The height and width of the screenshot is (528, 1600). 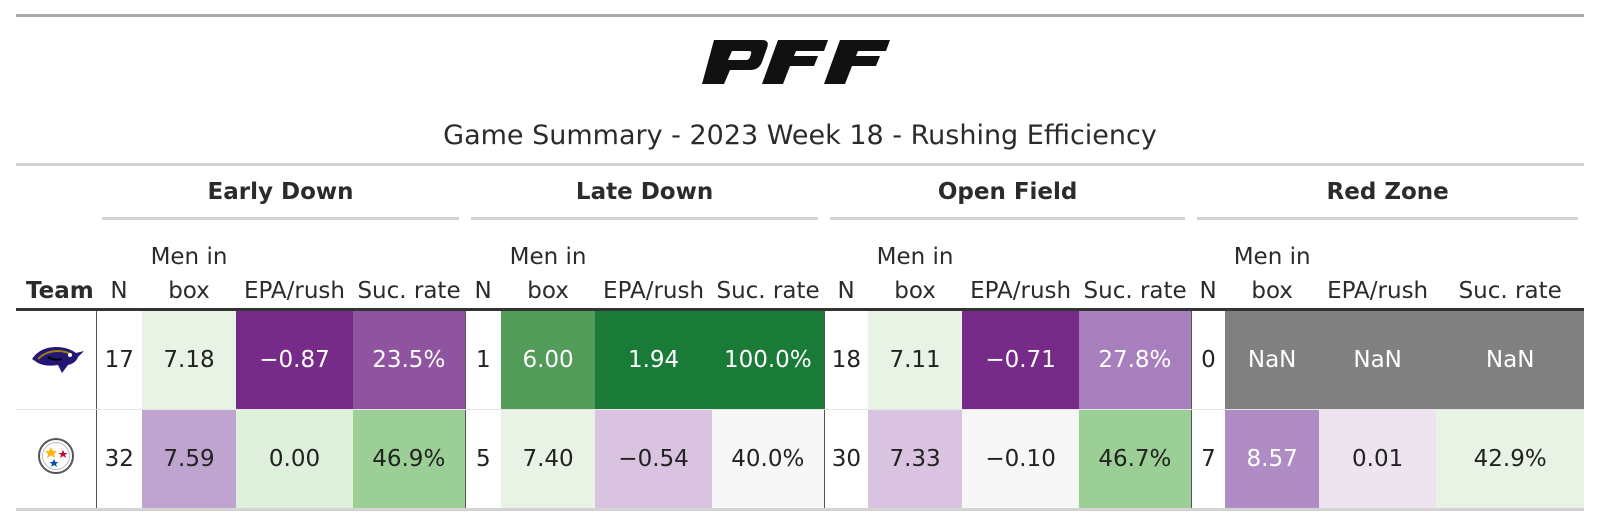 What do you see at coordinates (1272, 359) in the screenshot?
I see `red-zone-men-in-box: NaN` at bounding box center [1272, 359].